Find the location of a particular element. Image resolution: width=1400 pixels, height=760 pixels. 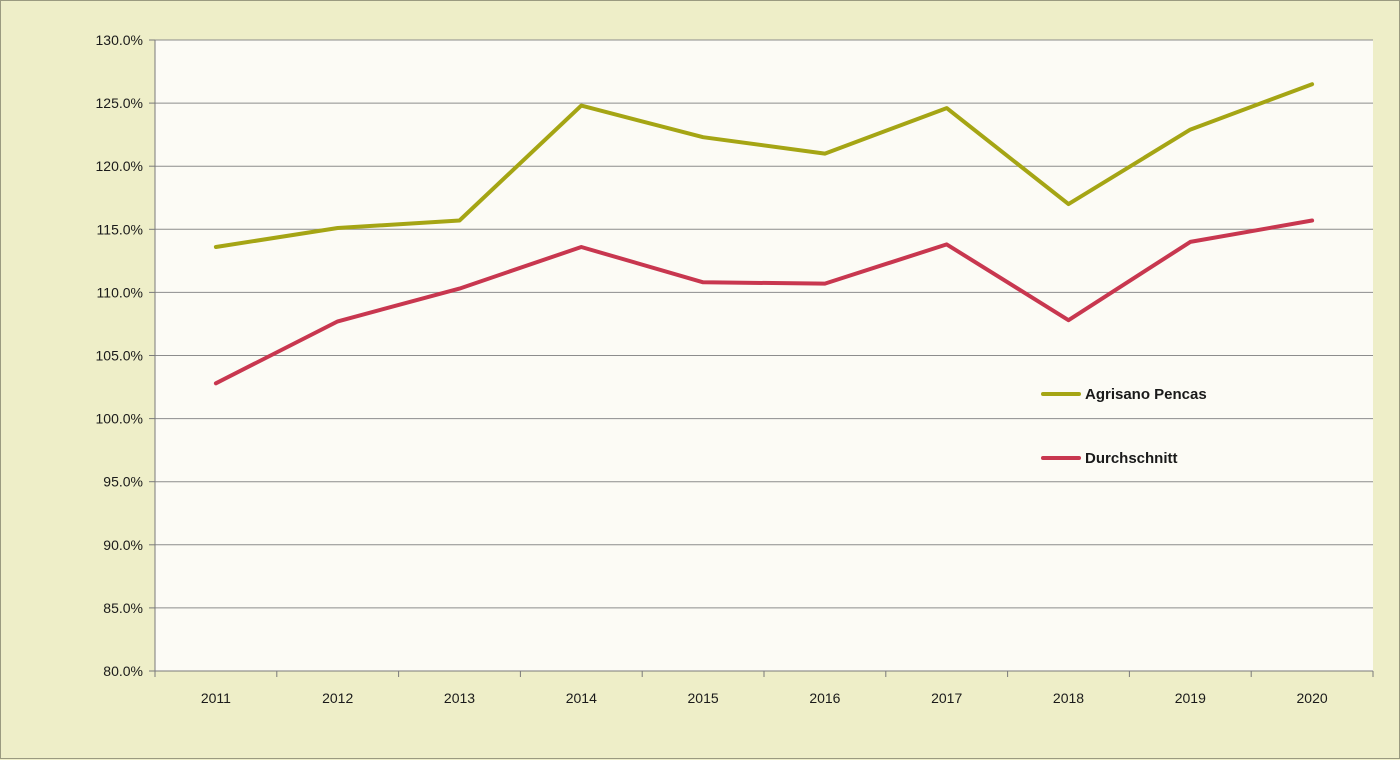

x-tick-label: 2018 is located at coordinates (1068, 698).